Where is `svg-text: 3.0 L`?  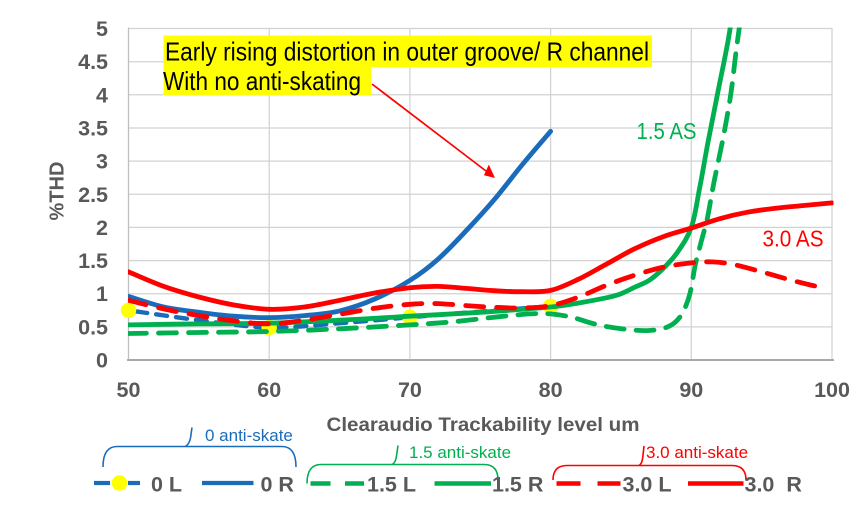 svg-text: 3.0 L is located at coordinates (647, 485).